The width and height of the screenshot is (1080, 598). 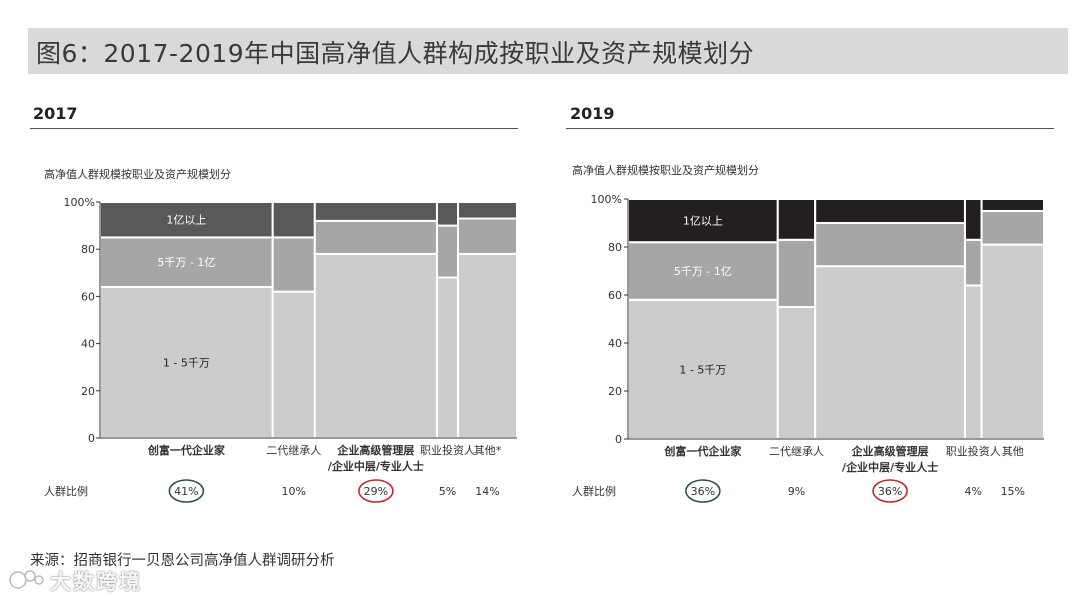 I want to click on tier-label-2019-0: 1 - 5千万, so click(x=702, y=369).